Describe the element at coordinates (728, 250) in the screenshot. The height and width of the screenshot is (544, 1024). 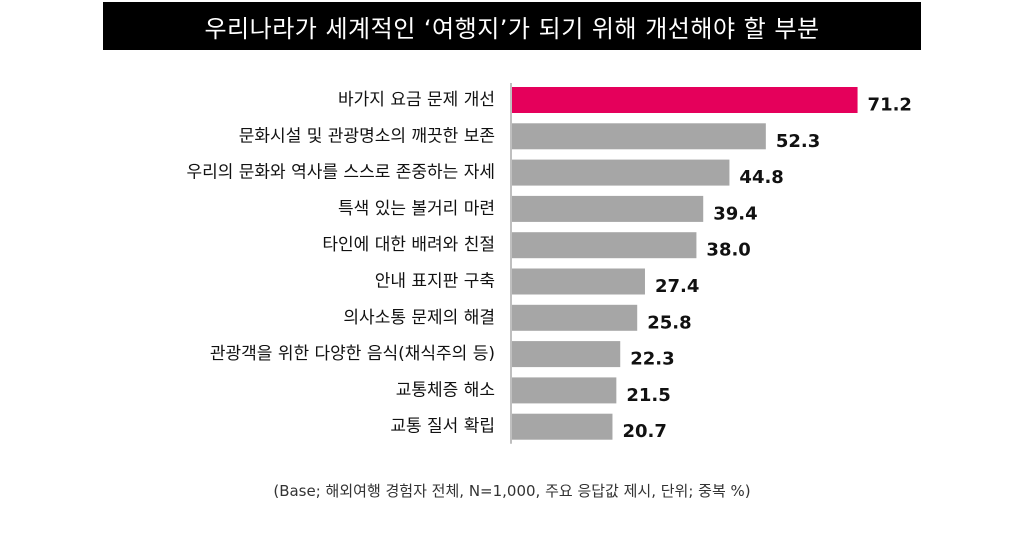
I see `value-label: 38.0` at that location.